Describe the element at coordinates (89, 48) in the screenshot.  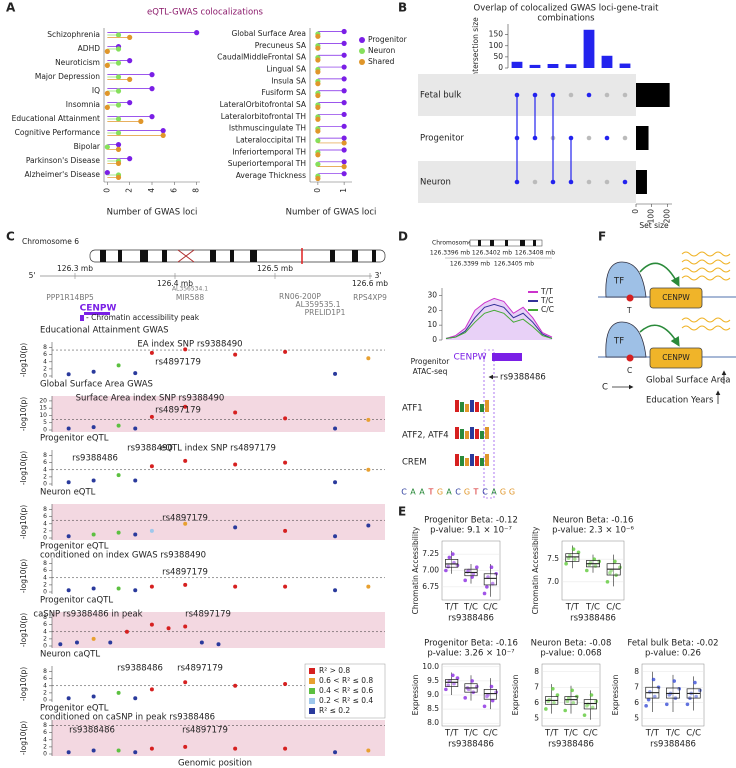
I see `category-label: ADHD` at that location.